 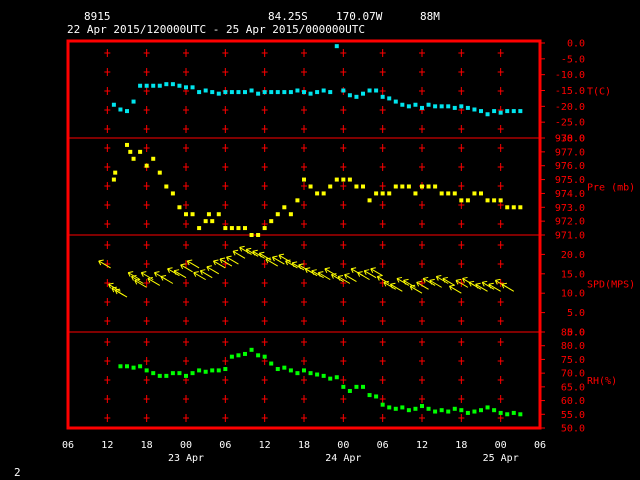 What do you see at coordinates (68, 445) in the screenshot?
I see `x-tick-label: 06` at bounding box center [68, 445].